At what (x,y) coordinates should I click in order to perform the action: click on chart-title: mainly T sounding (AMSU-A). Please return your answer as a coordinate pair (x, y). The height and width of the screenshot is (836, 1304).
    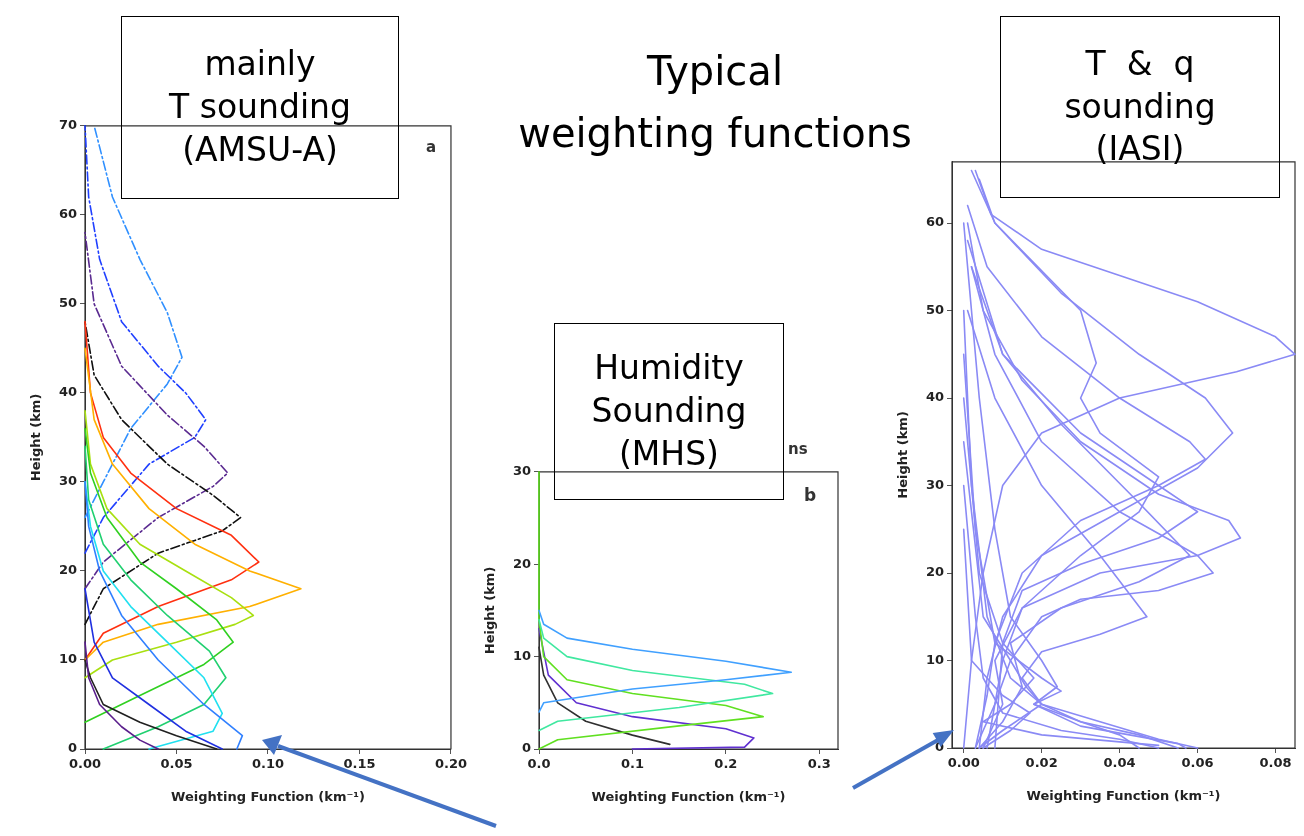
    Looking at the image, I should click on (260, 107).